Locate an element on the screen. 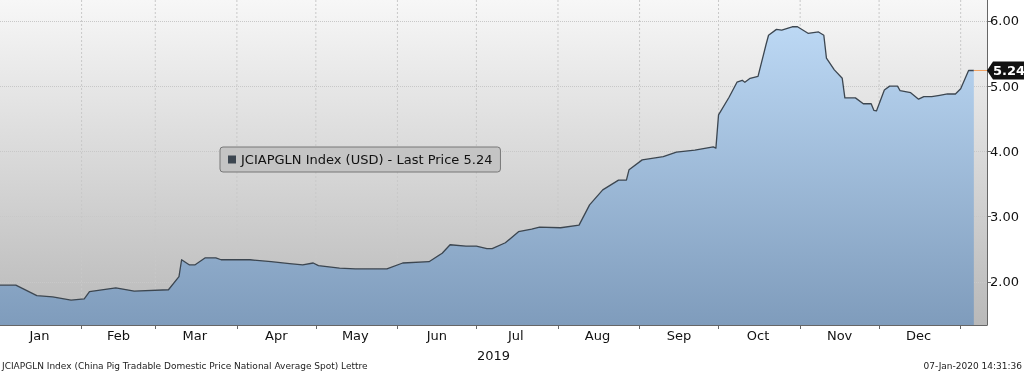  y-tick-label: 4.00 is located at coordinates (1004, 151).